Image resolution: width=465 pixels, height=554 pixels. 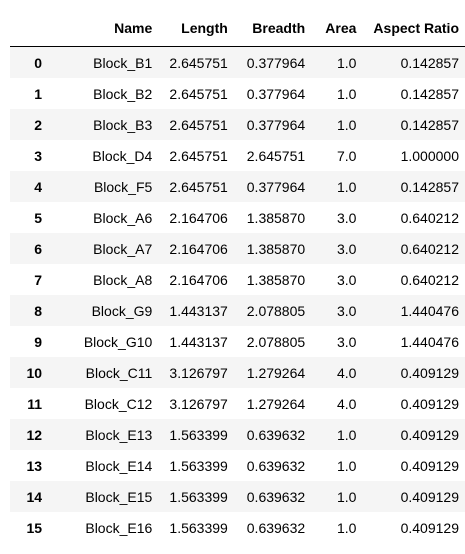 What do you see at coordinates (119, 496) in the screenshot?
I see `cell-name: Block_E15` at bounding box center [119, 496].